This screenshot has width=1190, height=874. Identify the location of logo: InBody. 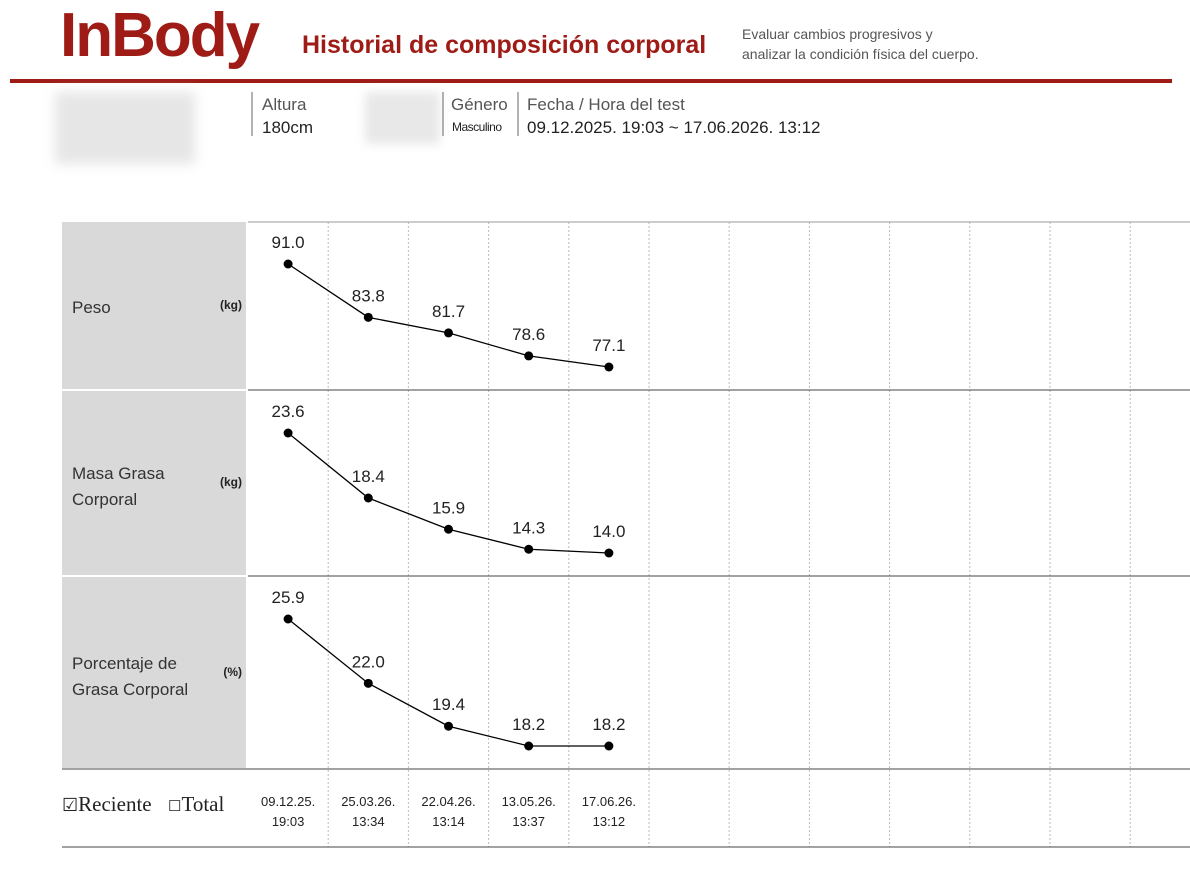
(160, 35).